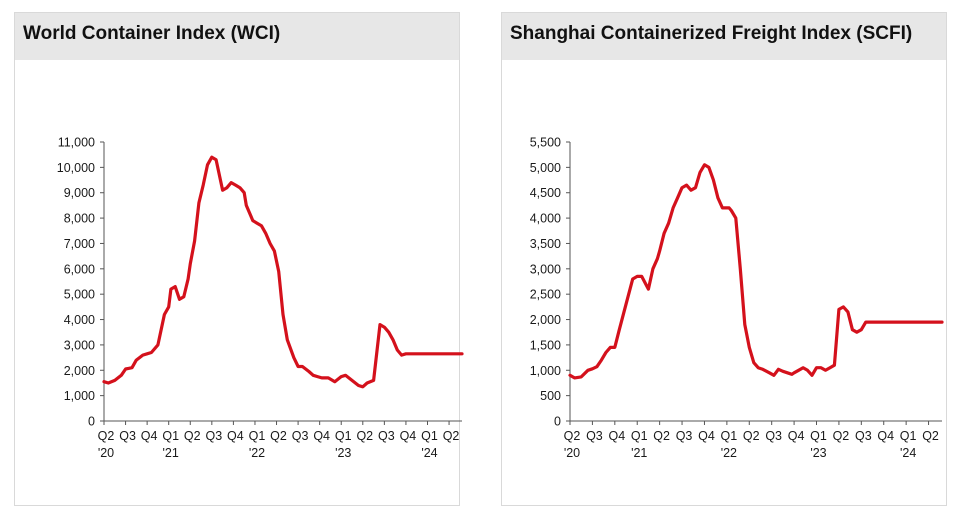  Describe the element at coordinates (572, 453) in the screenshot. I see `scfi-x-year-label: '20` at that location.